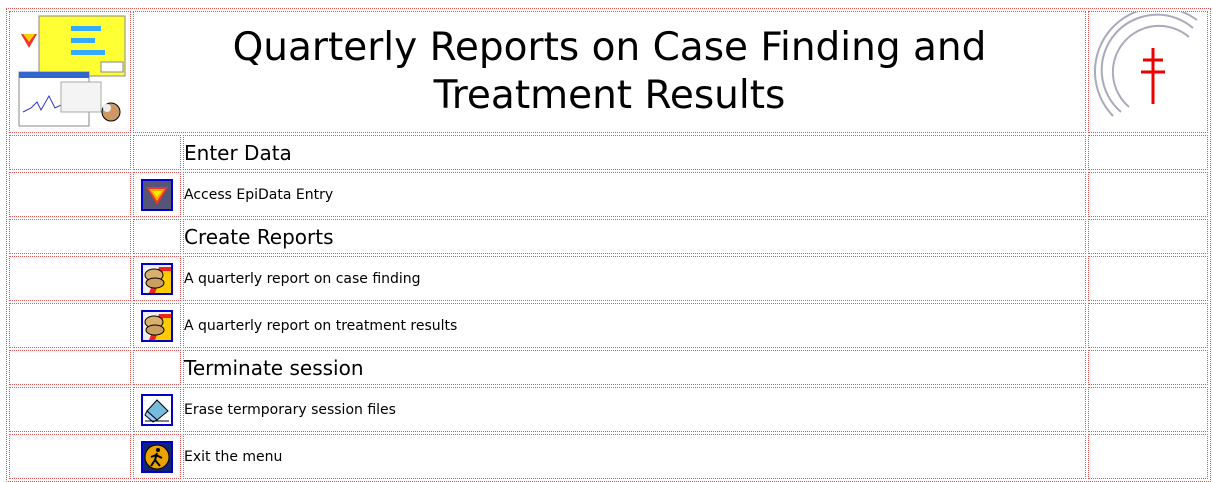 The height and width of the screenshot is (482, 1213). What do you see at coordinates (634, 194) in the screenshot?
I see `menu-item: Access EpiData Entry` at bounding box center [634, 194].